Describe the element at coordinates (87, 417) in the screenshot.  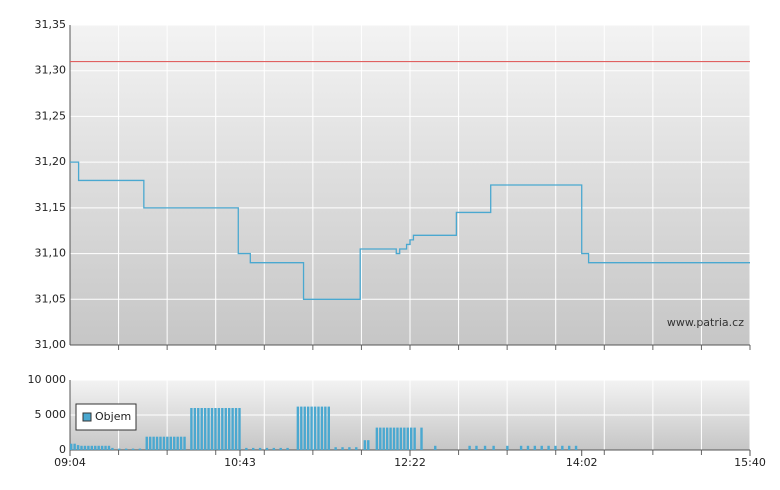
I see `legend-swatch` at that location.